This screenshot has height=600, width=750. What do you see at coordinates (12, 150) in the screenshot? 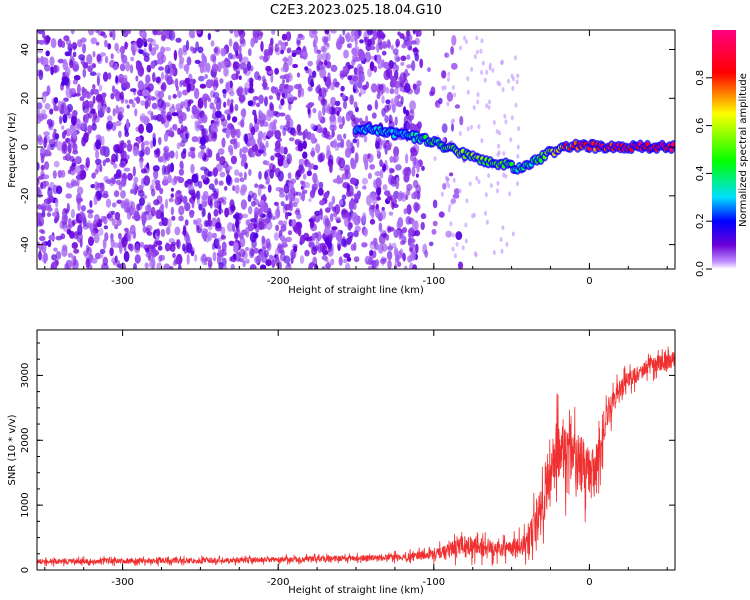
I see `spectrogram-y-axis-label: Frequency (Hz)` at bounding box center [12, 150].